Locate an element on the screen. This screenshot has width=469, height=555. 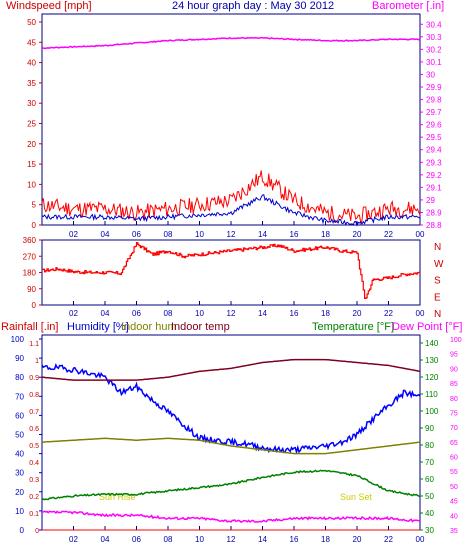
rain-tick-label: 0.3 is located at coordinates (34, 480).